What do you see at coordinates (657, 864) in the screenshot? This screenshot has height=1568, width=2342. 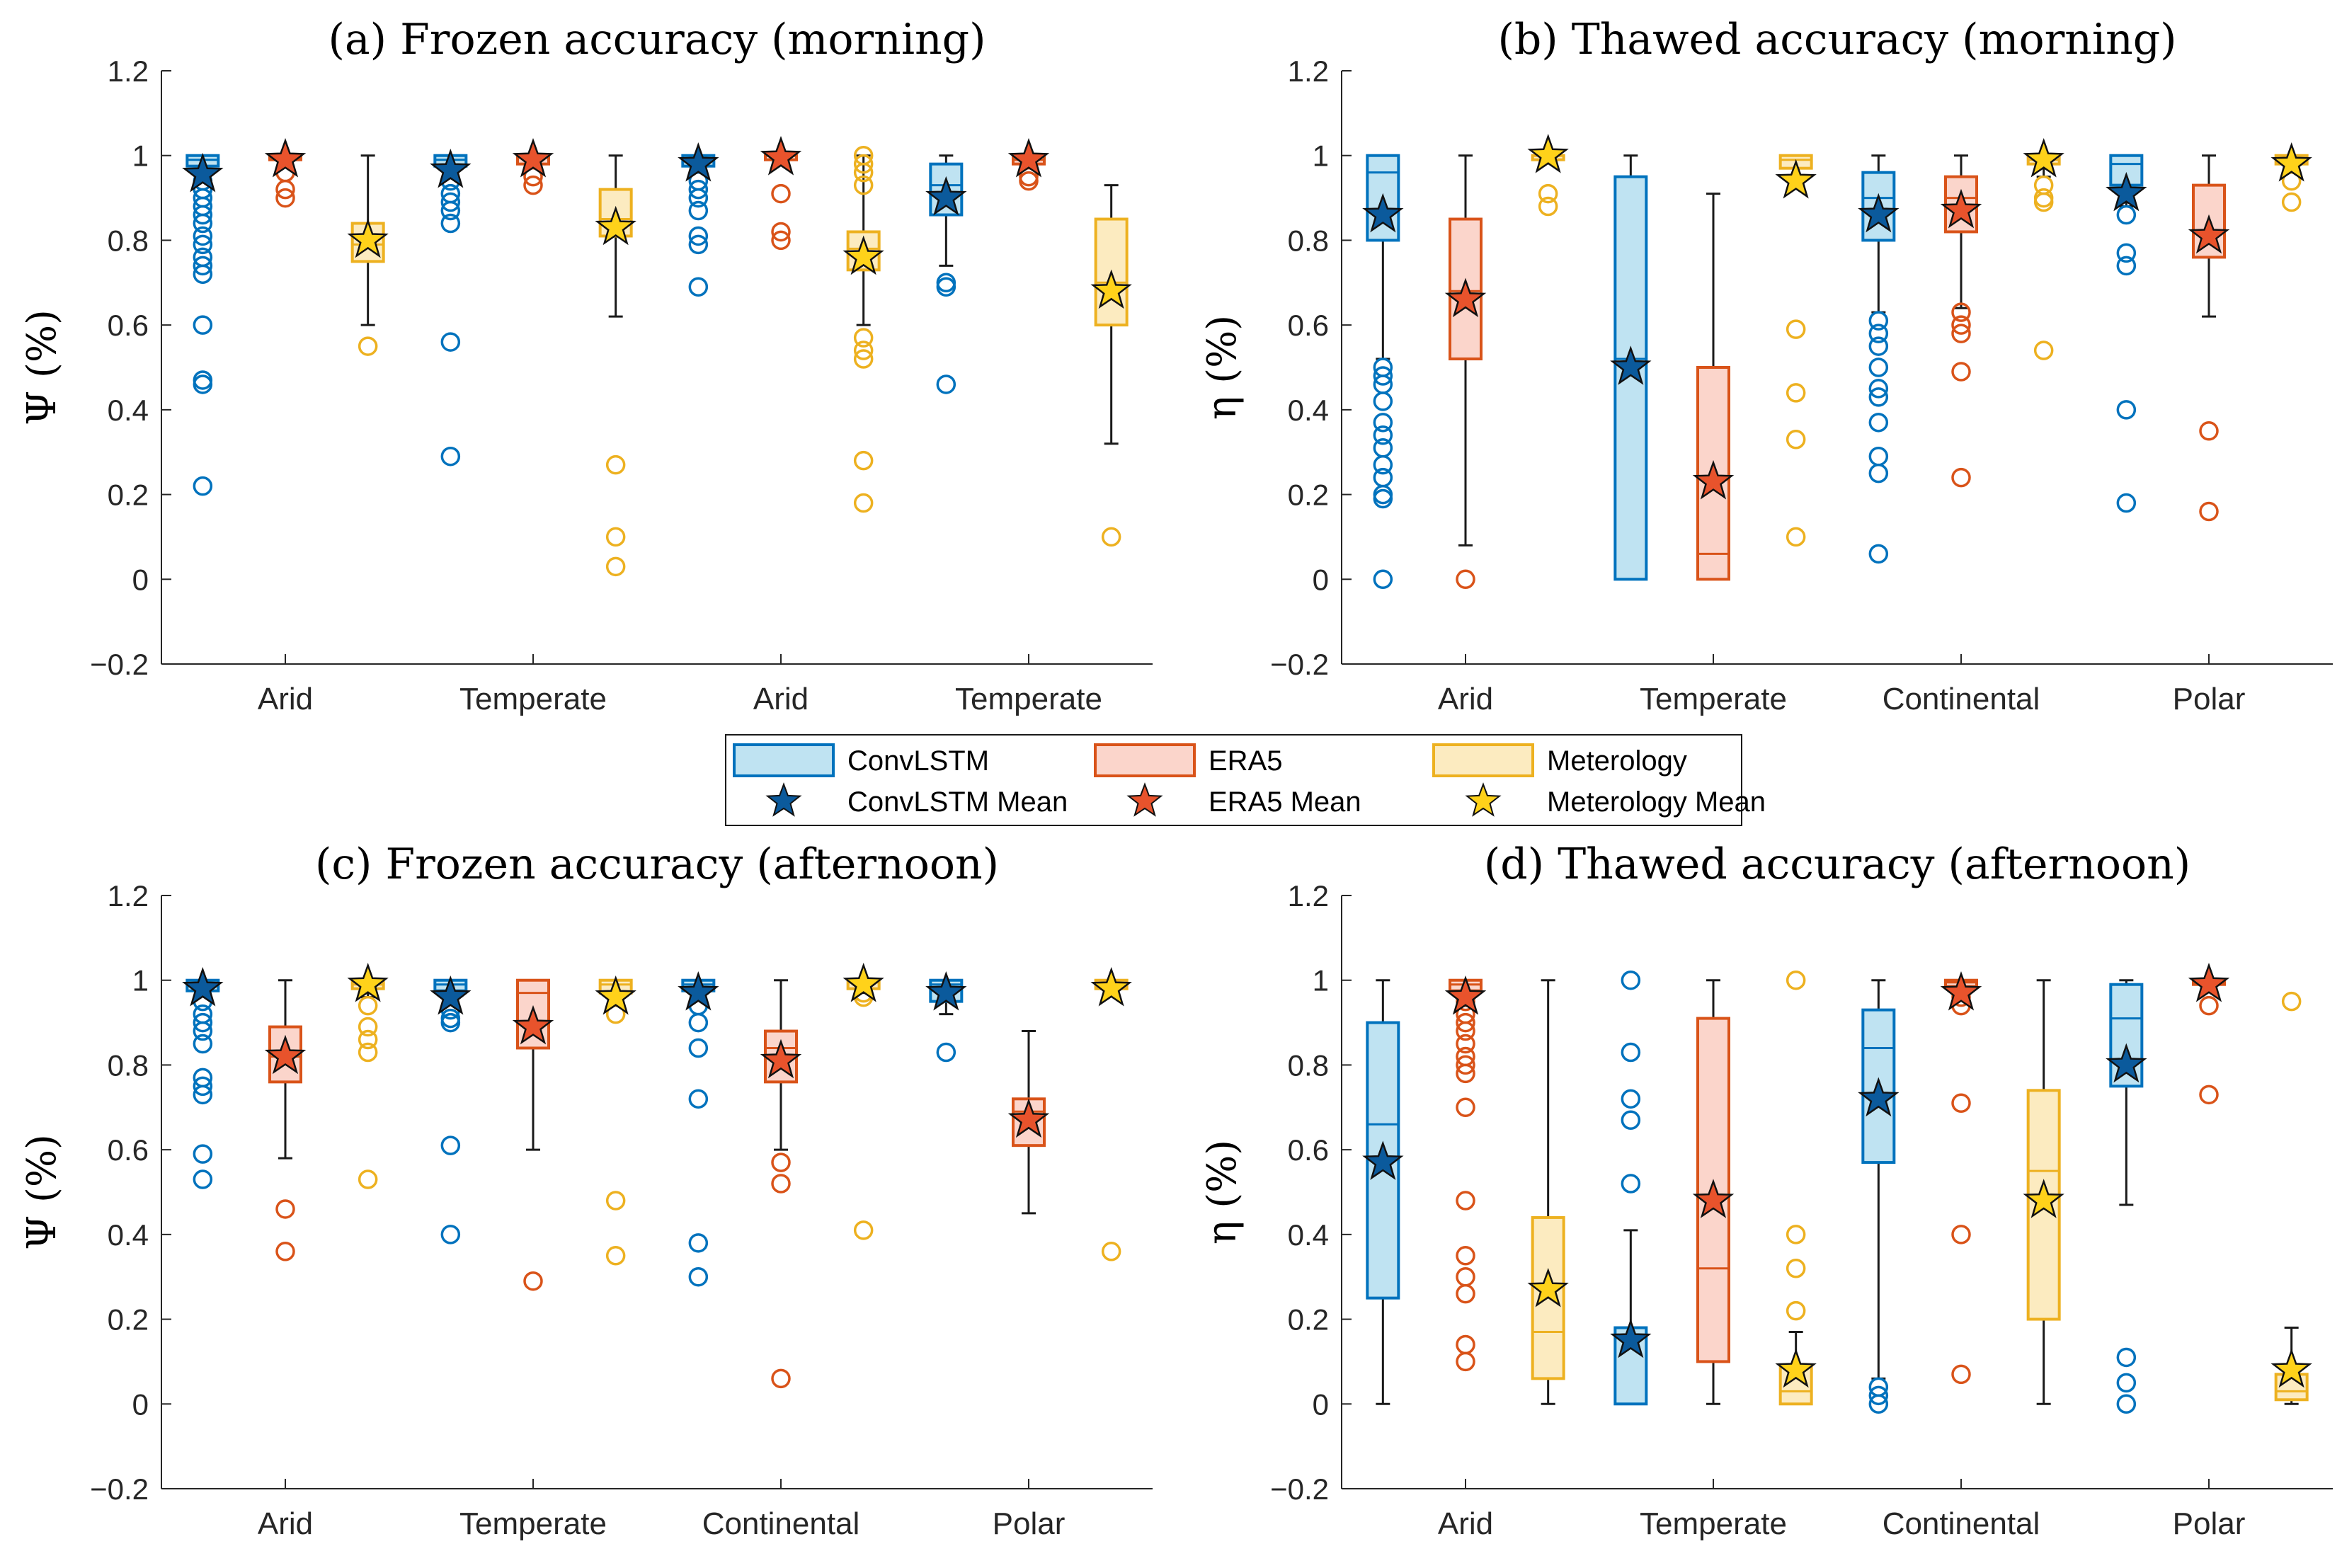 I see `chart-title: (c) Frozen accuracy (afternoon)` at bounding box center [657, 864].